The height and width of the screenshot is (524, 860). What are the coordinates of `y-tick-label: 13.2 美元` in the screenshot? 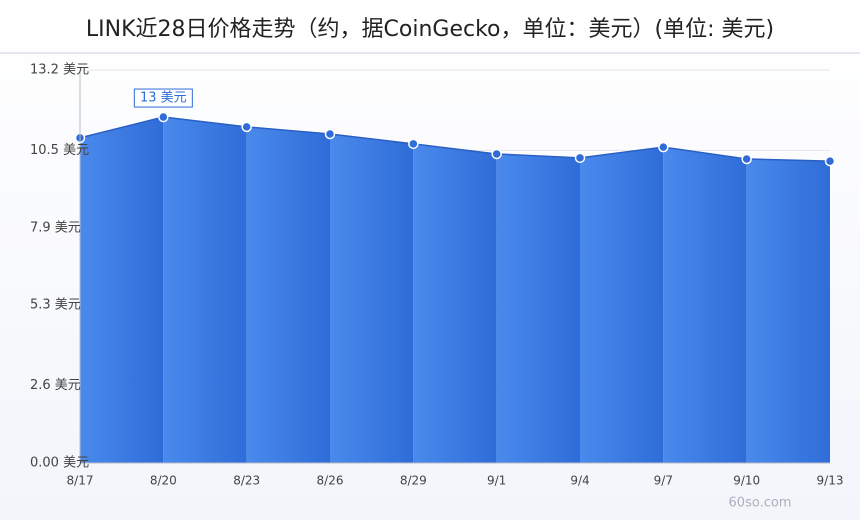 It's located at (59, 70).